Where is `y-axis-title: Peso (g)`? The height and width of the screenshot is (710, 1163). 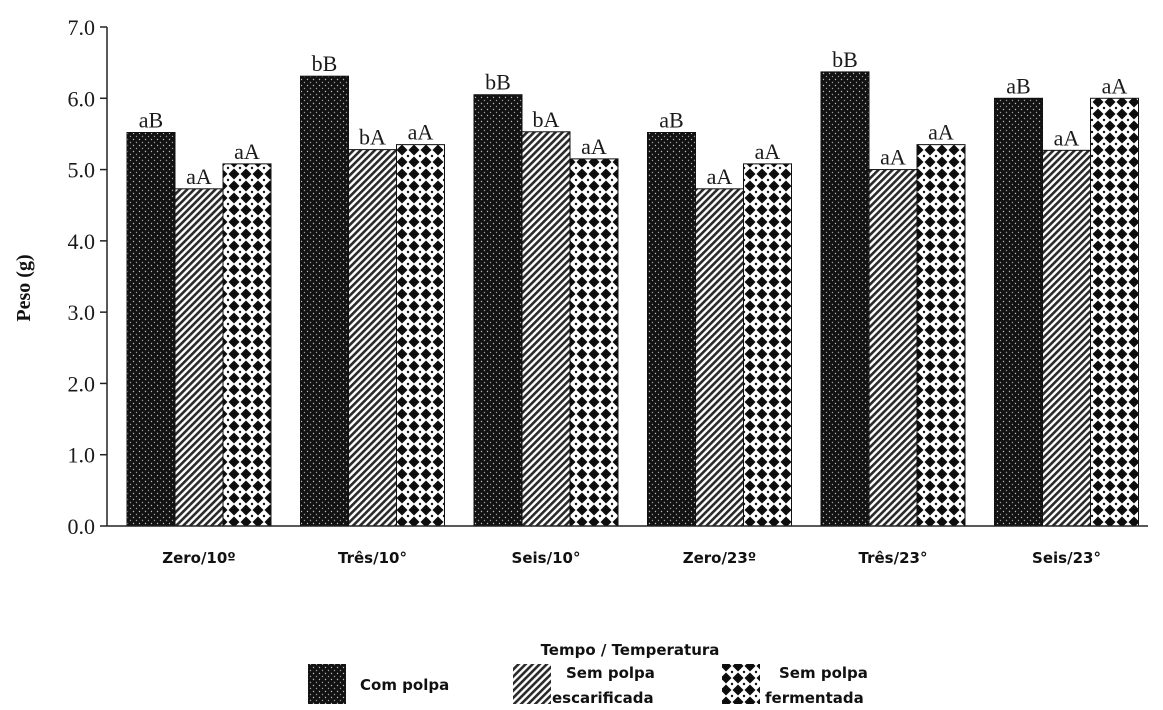
y-axis-title: Peso (g) is located at coordinates (24, 287).